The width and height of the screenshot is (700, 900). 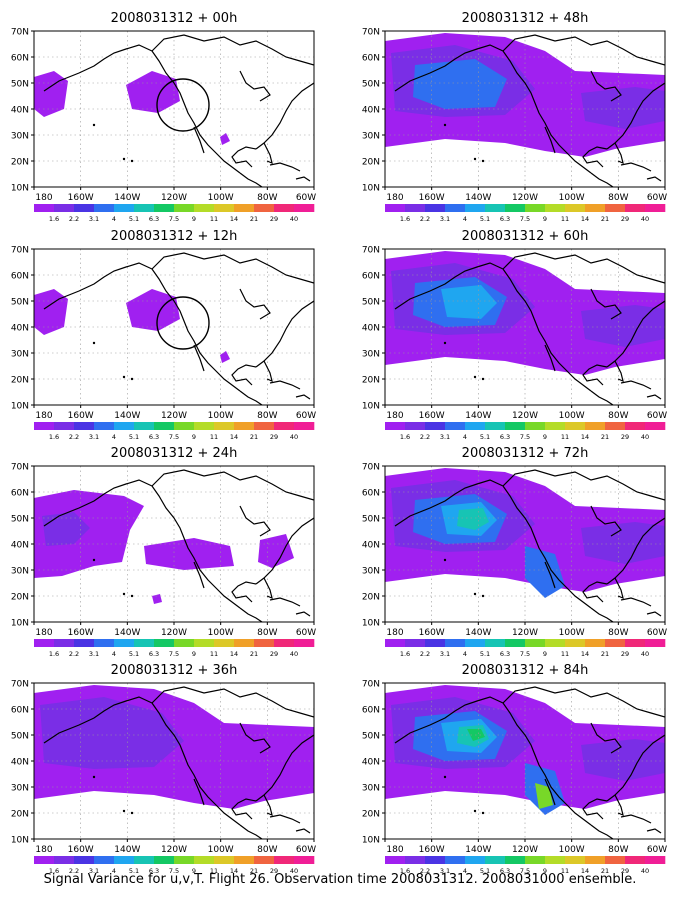 I want to click on panel-title: 2008031312 + 24h, so click(x=174, y=453).